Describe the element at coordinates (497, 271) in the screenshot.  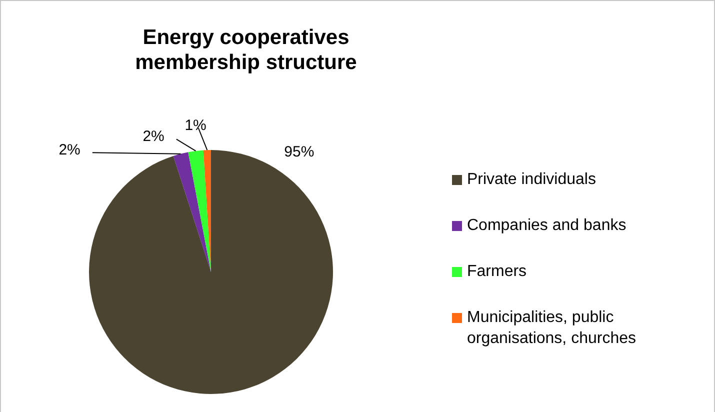
I see `legend-label: Farmers` at that location.